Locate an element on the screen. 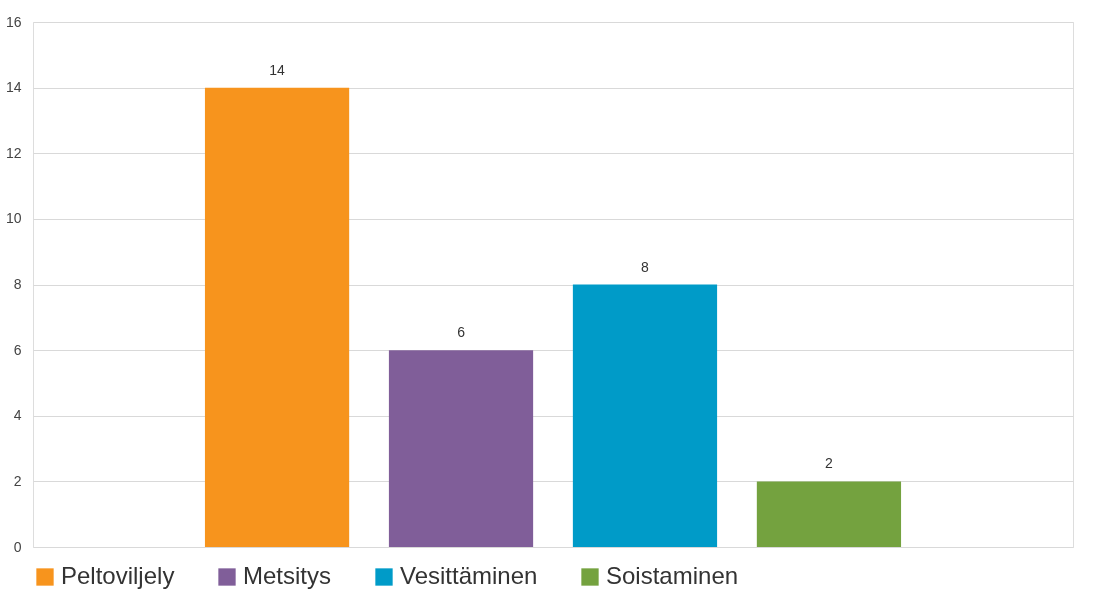 Image resolution: width=1110 pixels, height=610 pixels. y-tick-label: 2 is located at coordinates (17, 480).